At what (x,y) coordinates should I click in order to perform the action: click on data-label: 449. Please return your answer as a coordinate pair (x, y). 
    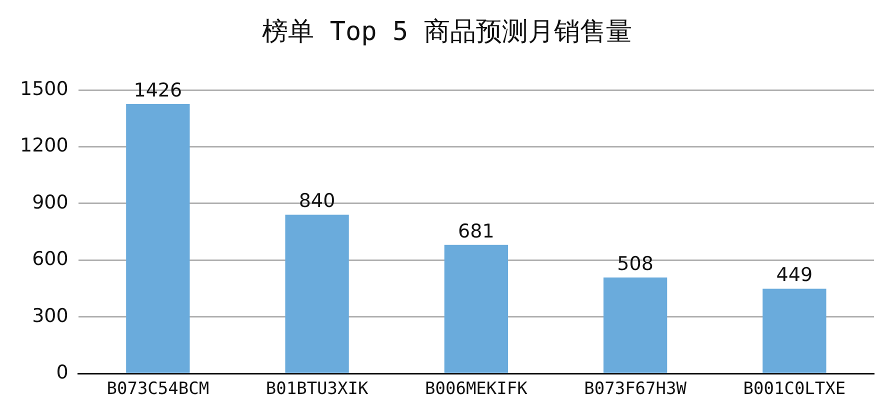
    Looking at the image, I should click on (794, 275).